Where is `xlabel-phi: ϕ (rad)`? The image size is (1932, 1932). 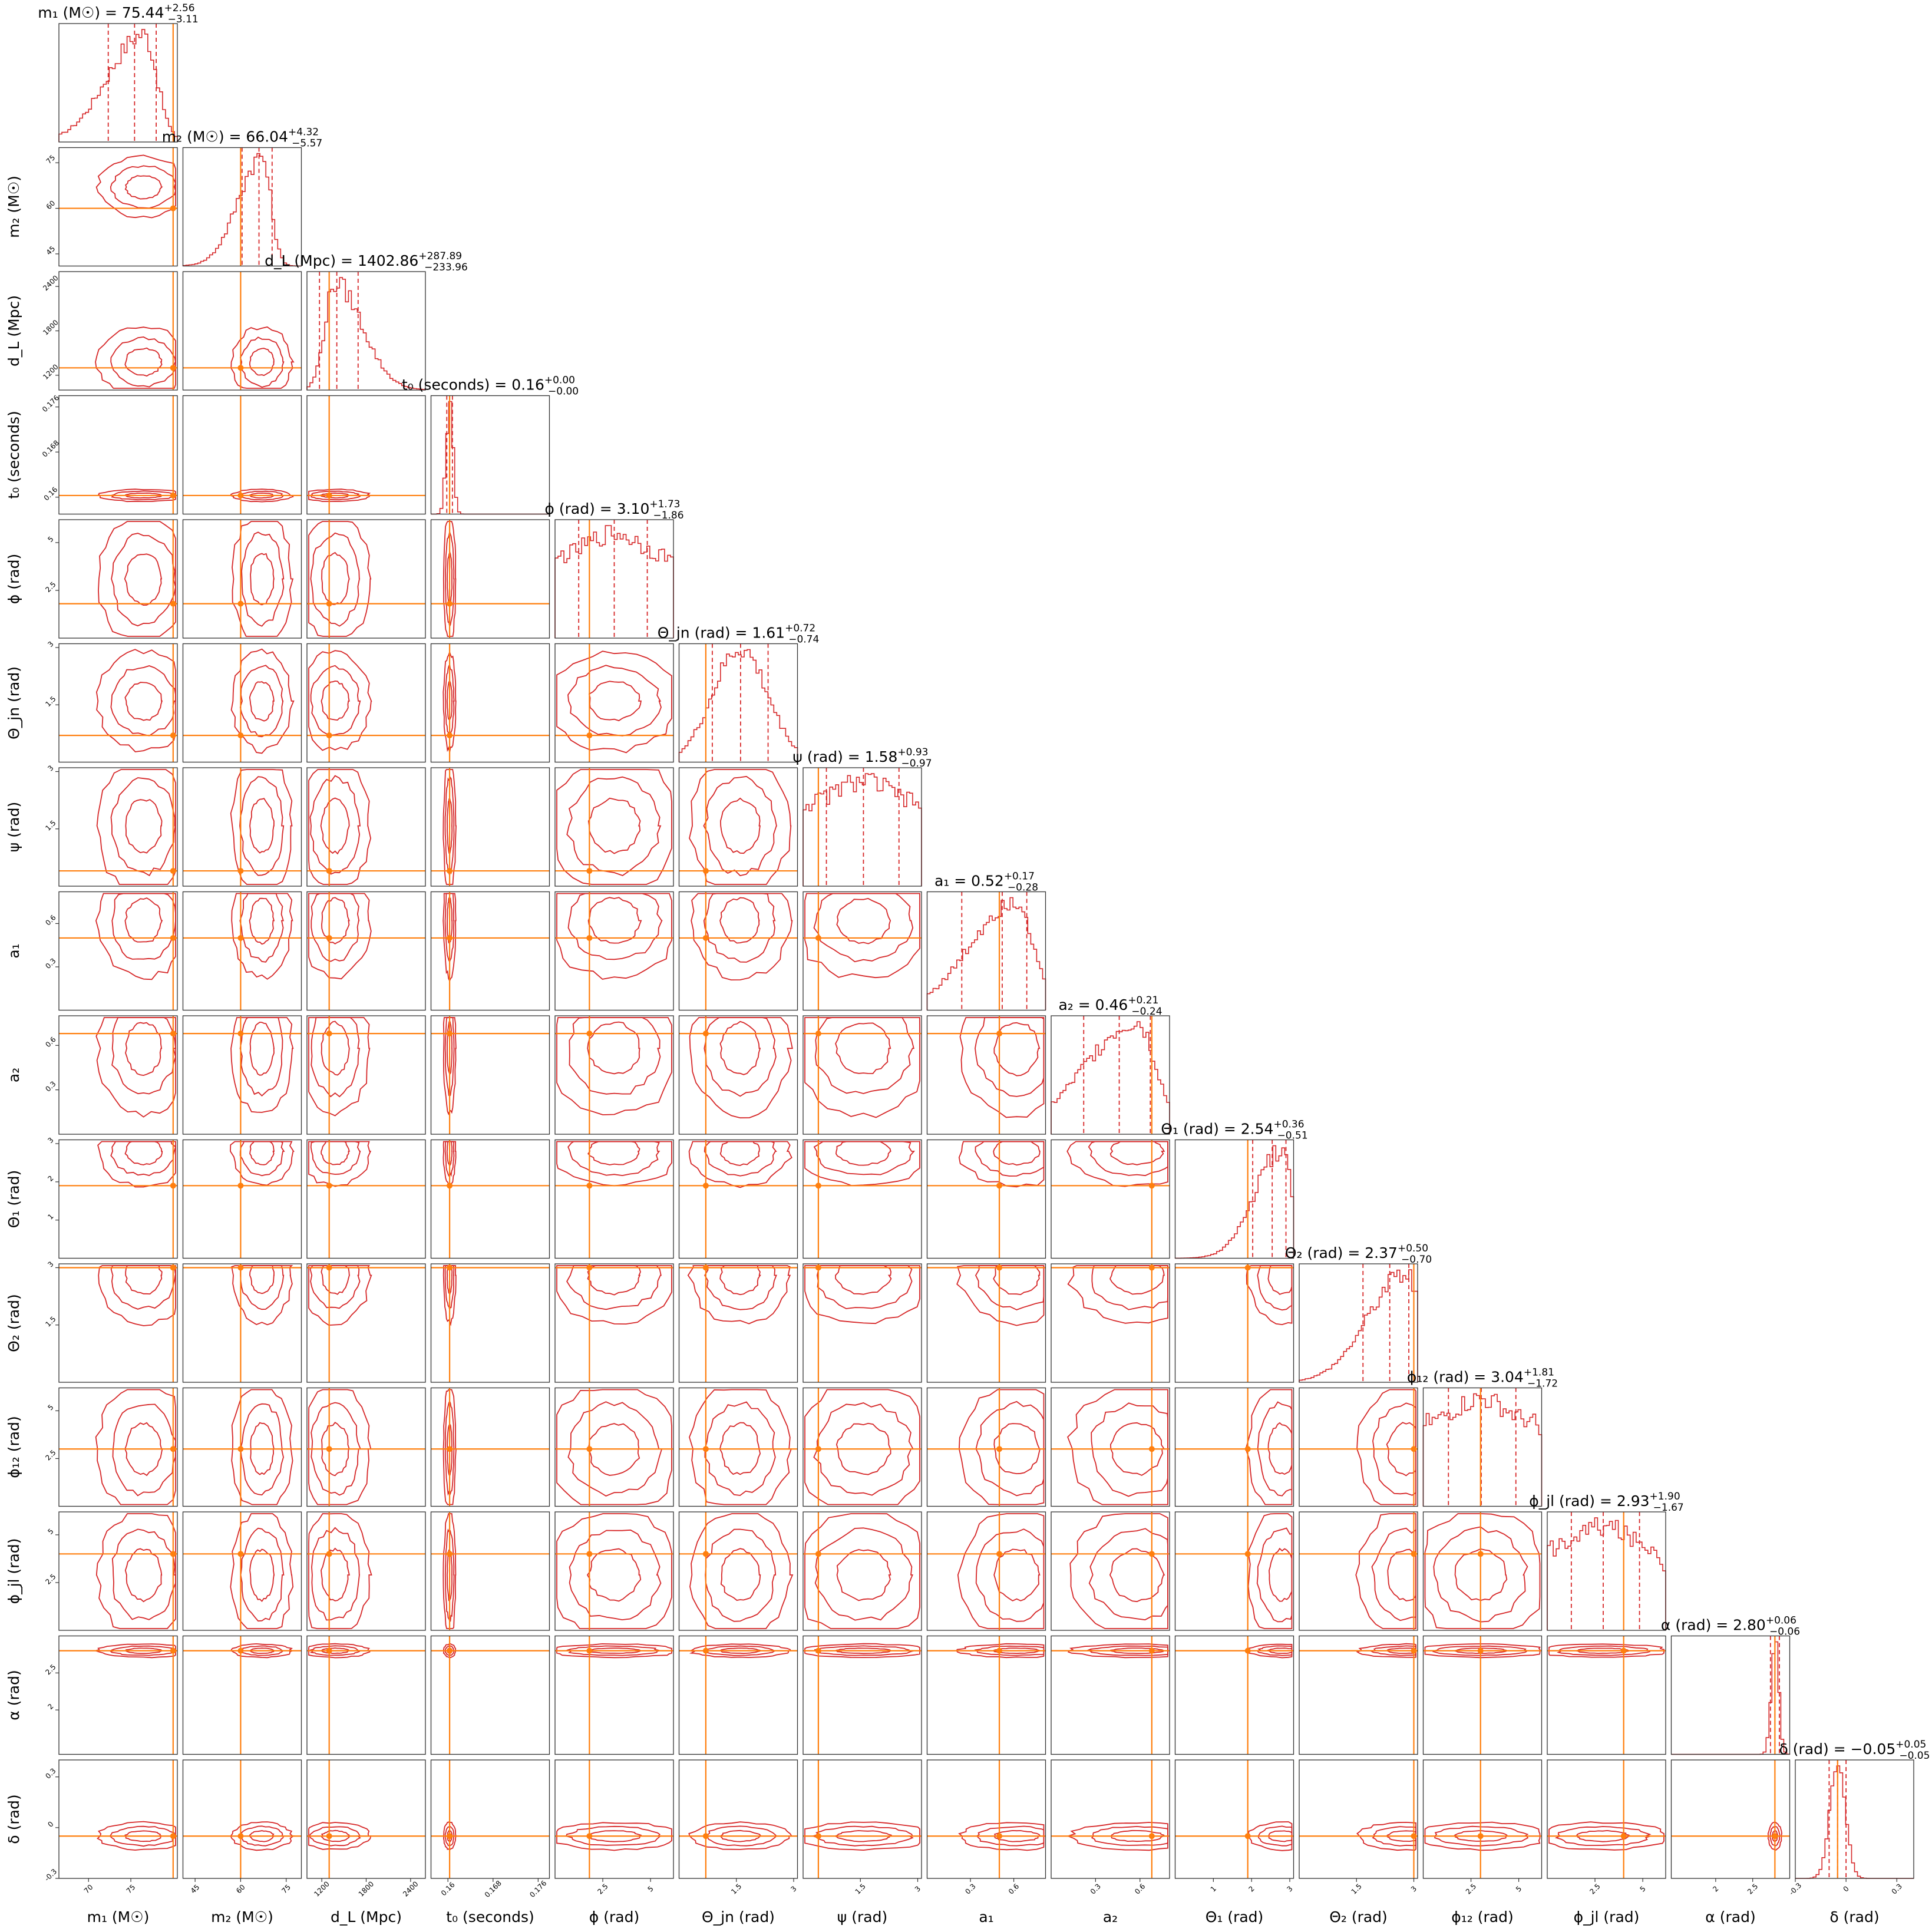 xlabel-phi: ϕ (rad) is located at coordinates (614, 1917).